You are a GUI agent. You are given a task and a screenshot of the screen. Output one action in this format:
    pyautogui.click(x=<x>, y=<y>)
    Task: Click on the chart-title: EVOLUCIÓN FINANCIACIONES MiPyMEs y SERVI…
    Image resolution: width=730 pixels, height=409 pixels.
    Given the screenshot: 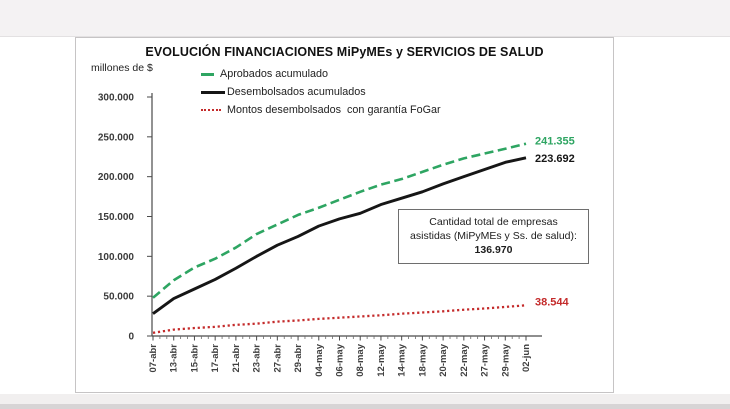 What is the action you would take?
    pyautogui.click(x=344, y=52)
    